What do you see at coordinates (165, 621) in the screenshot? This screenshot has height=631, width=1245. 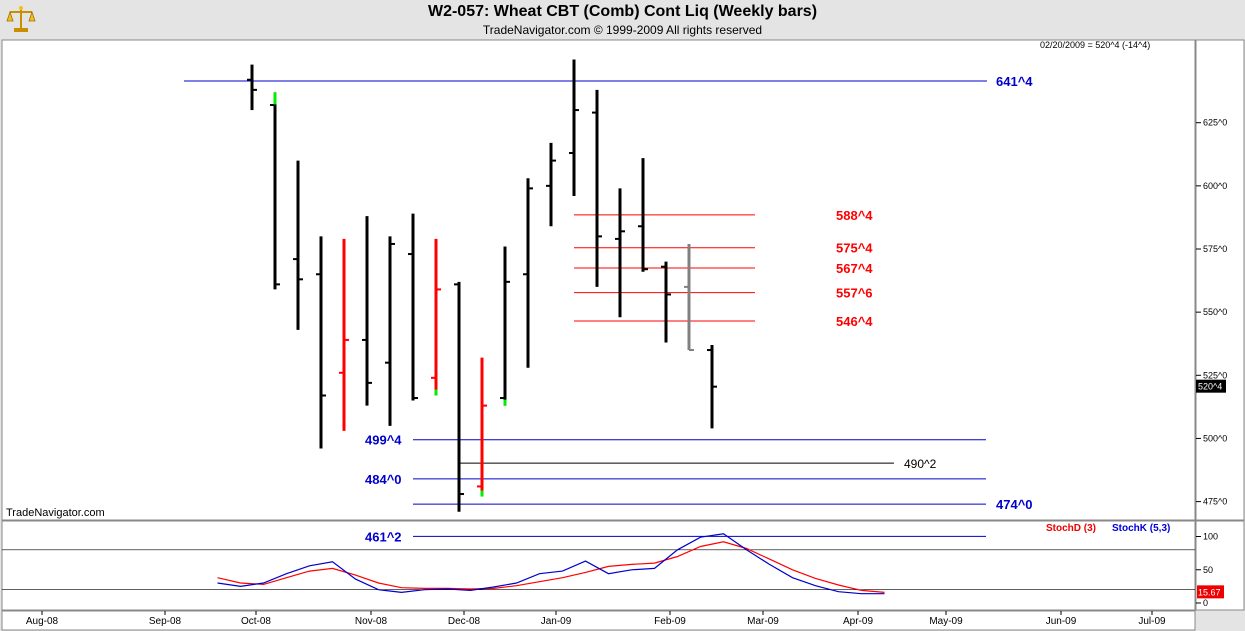 I see `month-tick-label: Sep-08` at bounding box center [165, 621].